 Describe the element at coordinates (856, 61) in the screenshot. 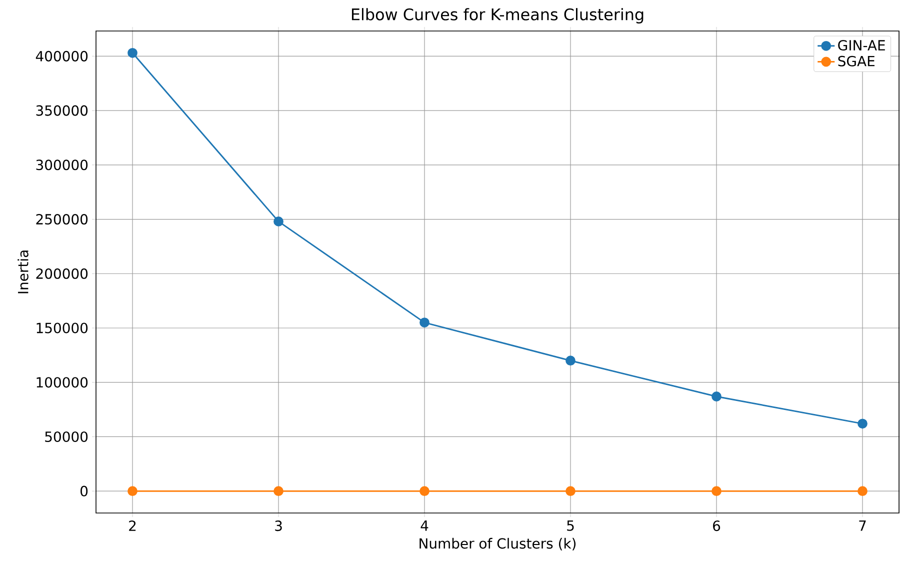

I see `legend-label: SGAE` at that location.